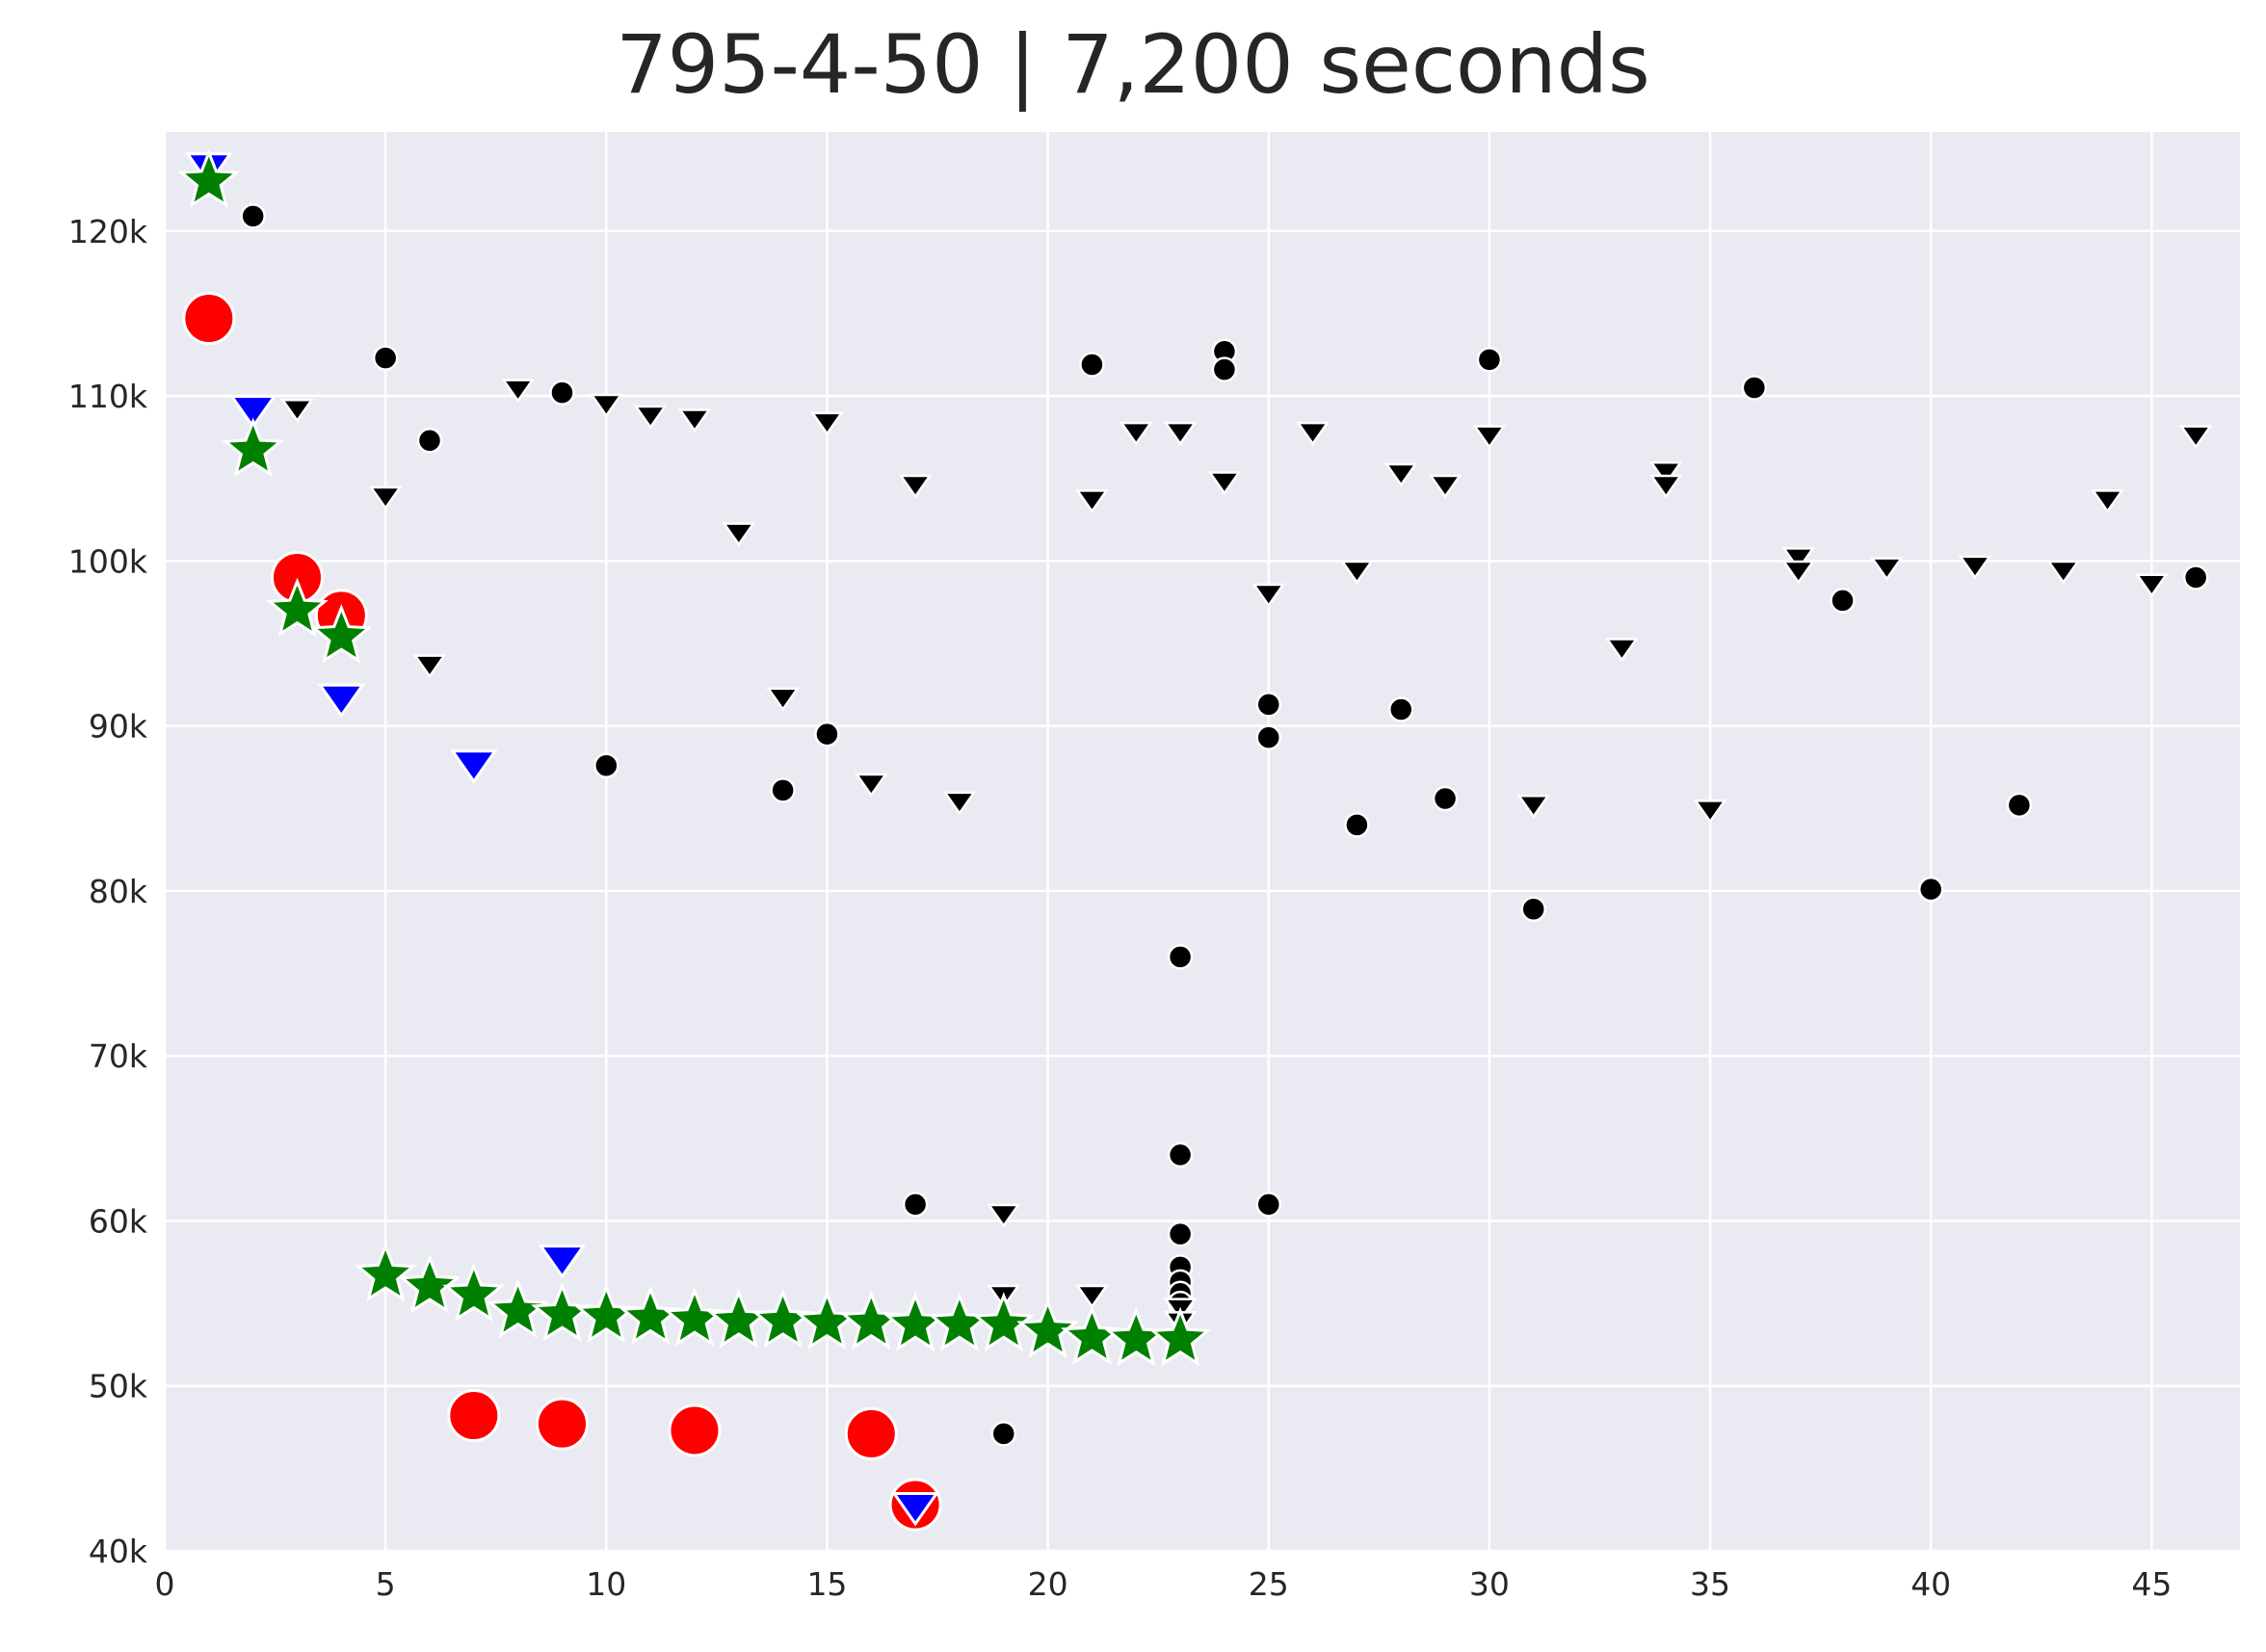 This screenshot has width=2266, height=1652. What do you see at coordinates (606, 1584) in the screenshot?
I see `x-tick-label: 10` at bounding box center [606, 1584].